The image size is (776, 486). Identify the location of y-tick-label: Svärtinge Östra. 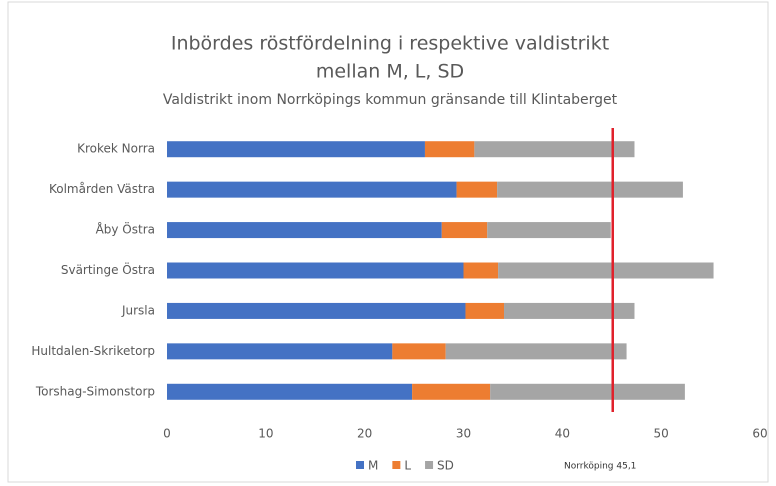
(108, 269).